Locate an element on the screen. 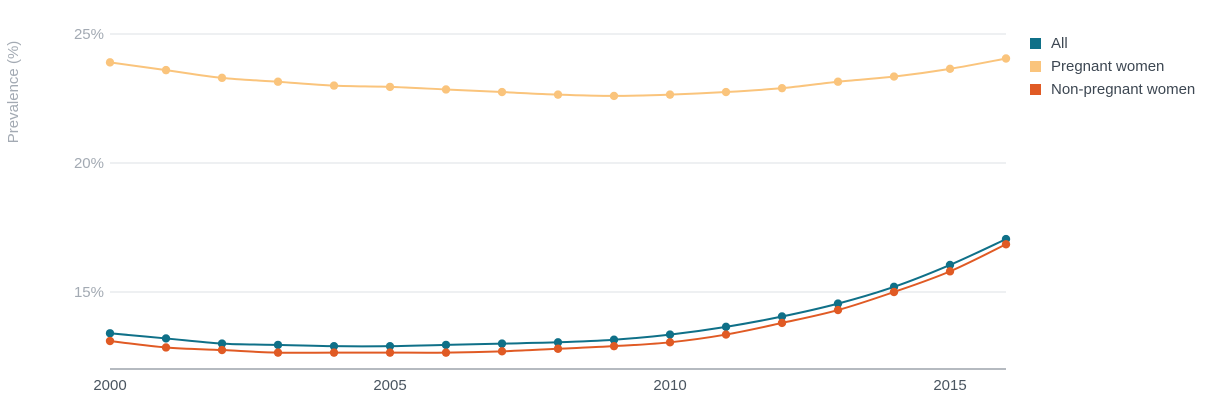  legend: All Pregnant women Non-pregnant women is located at coordinates (1112, 66).